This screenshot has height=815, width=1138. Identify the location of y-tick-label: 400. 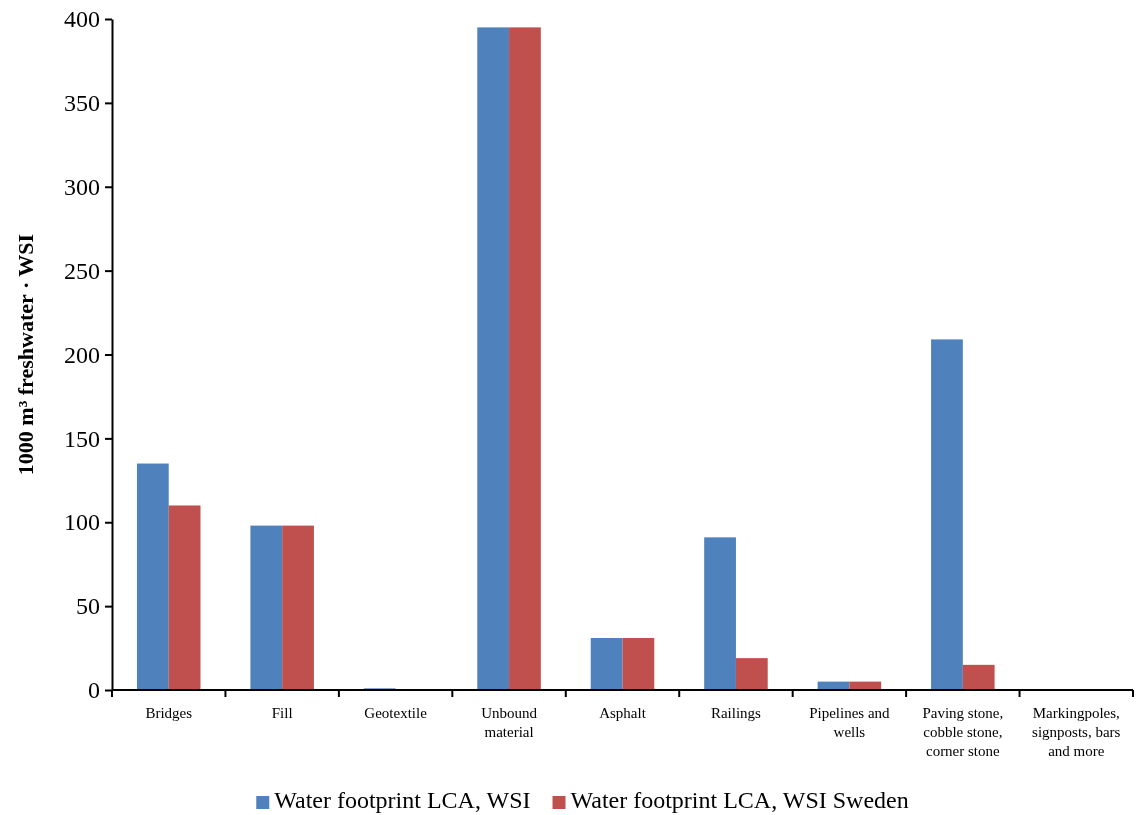
(82, 19).